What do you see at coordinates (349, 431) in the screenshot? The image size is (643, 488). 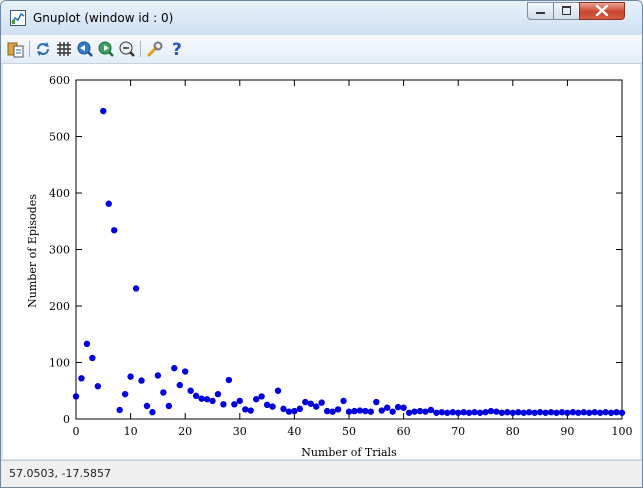 I see `x-tick-label: 50` at bounding box center [349, 431].